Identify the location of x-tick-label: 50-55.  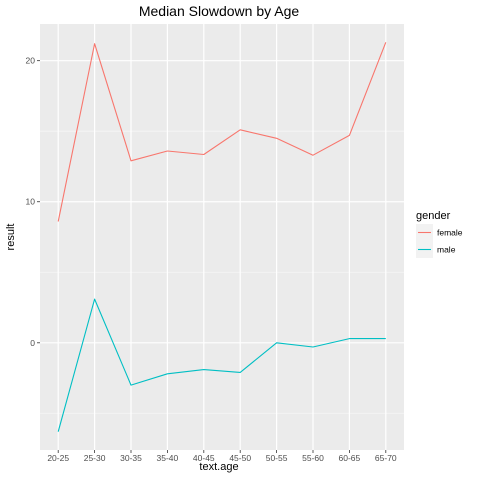
(277, 458).